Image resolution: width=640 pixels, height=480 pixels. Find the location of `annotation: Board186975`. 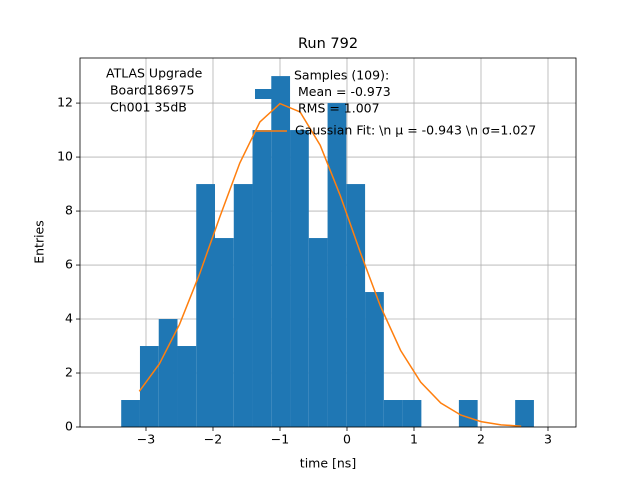

annotation: Board186975 is located at coordinates (150, 90).